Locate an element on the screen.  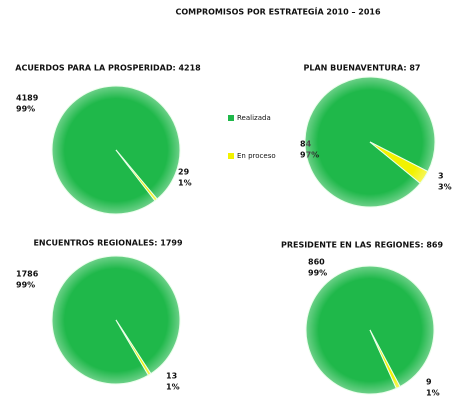
value-label: 9 is located at coordinates (429, 382).